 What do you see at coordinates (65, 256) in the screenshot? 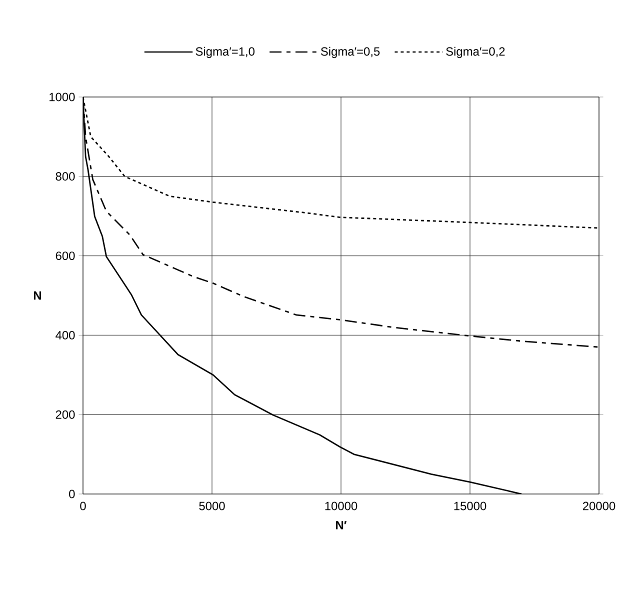
I see `y-tick-label: 600` at bounding box center [65, 256].